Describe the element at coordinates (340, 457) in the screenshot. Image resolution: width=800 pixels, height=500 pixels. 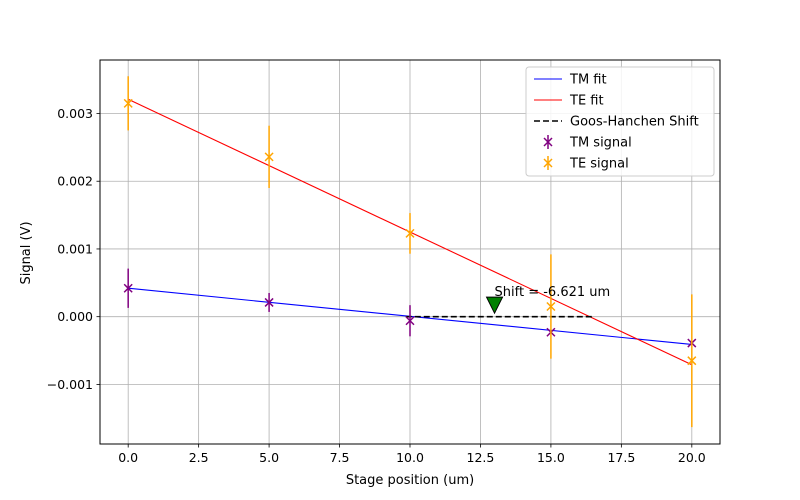
I see `x-tick-label-3: 7.5` at that location.